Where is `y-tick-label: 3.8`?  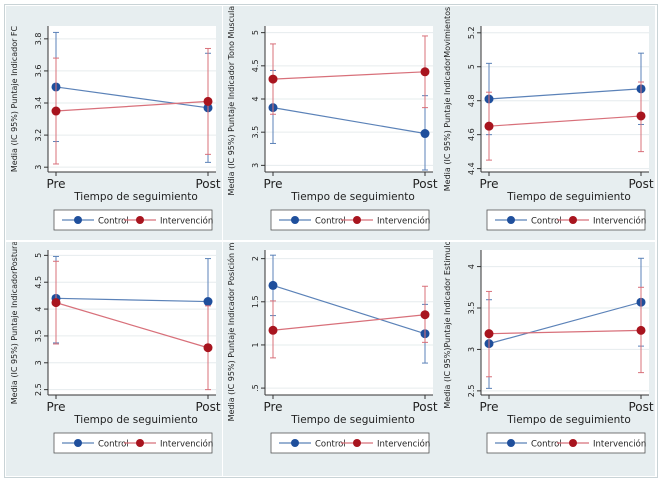 y-tick-label: 3.8 is located at coordinates (38, 38).